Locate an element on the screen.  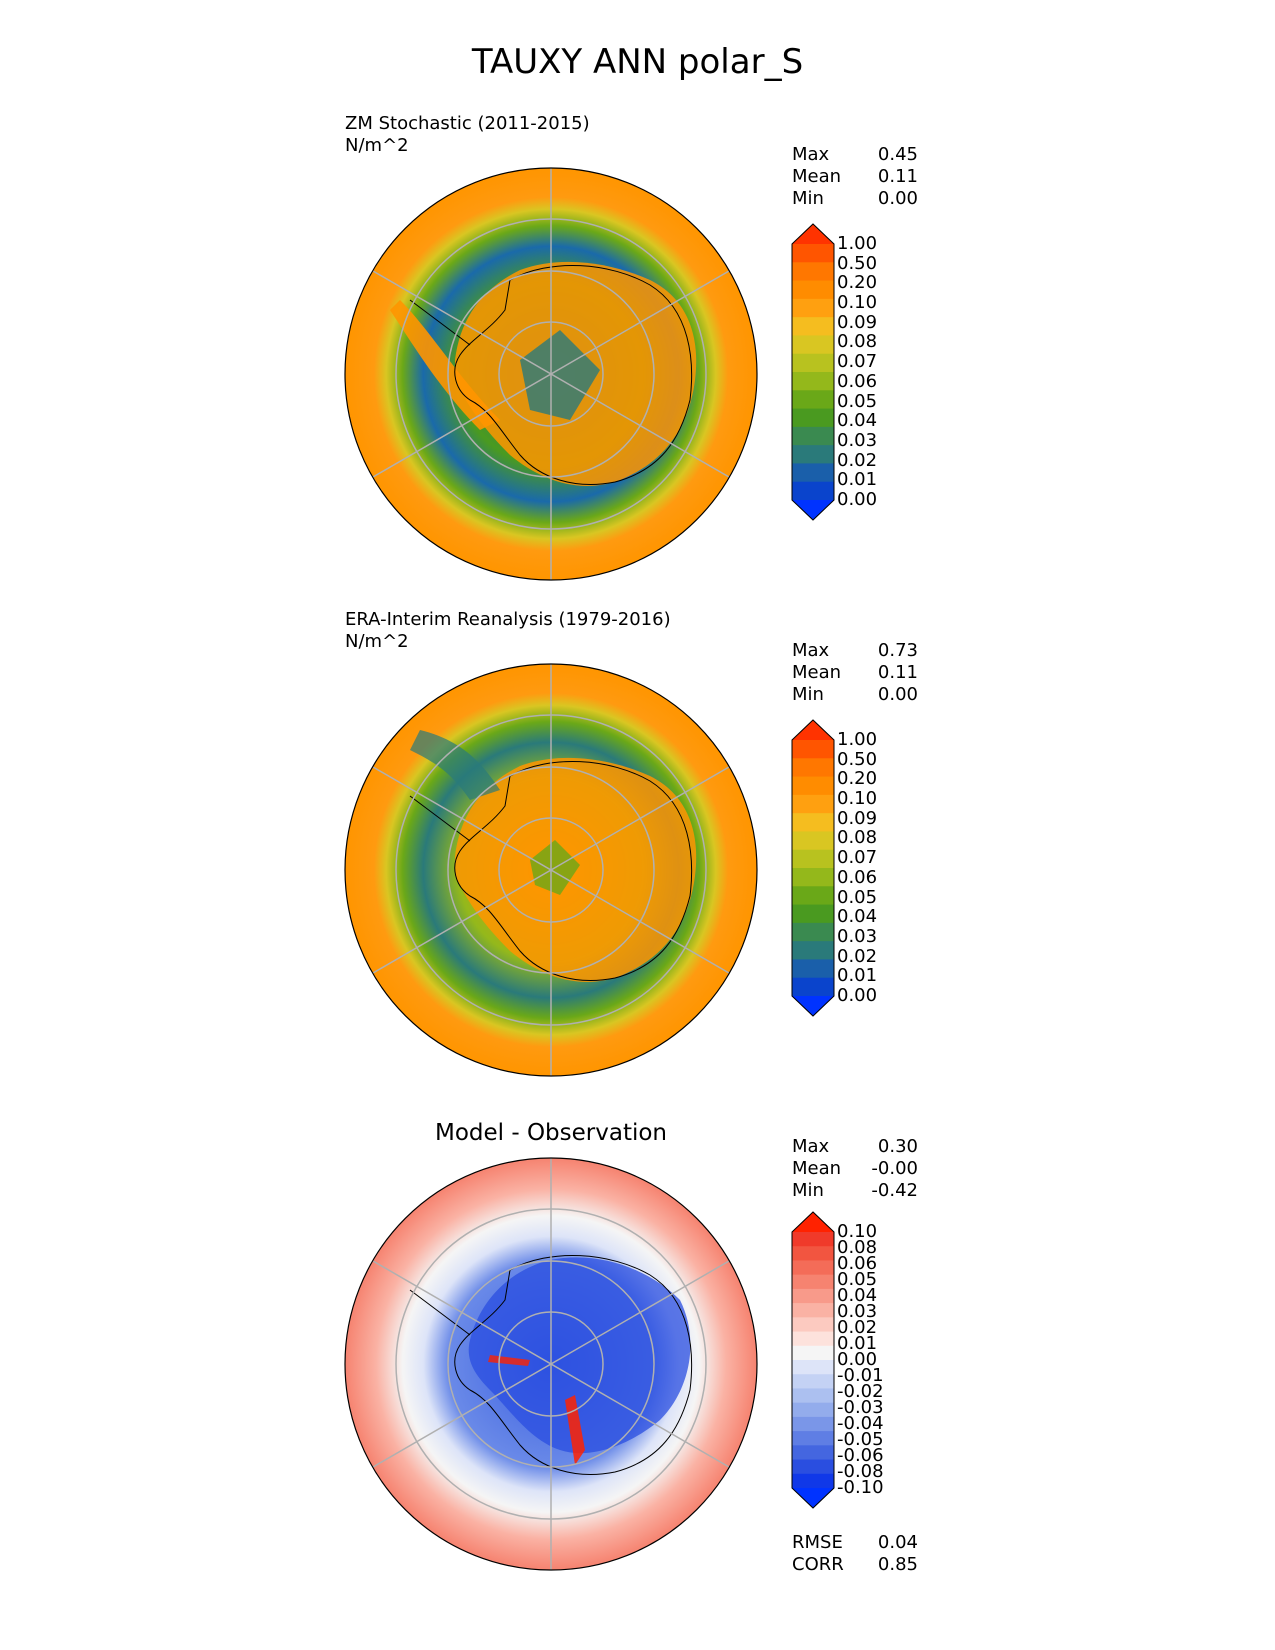
colorbar-2-tick-label: 0.06 is located at coordinates (857, 877).